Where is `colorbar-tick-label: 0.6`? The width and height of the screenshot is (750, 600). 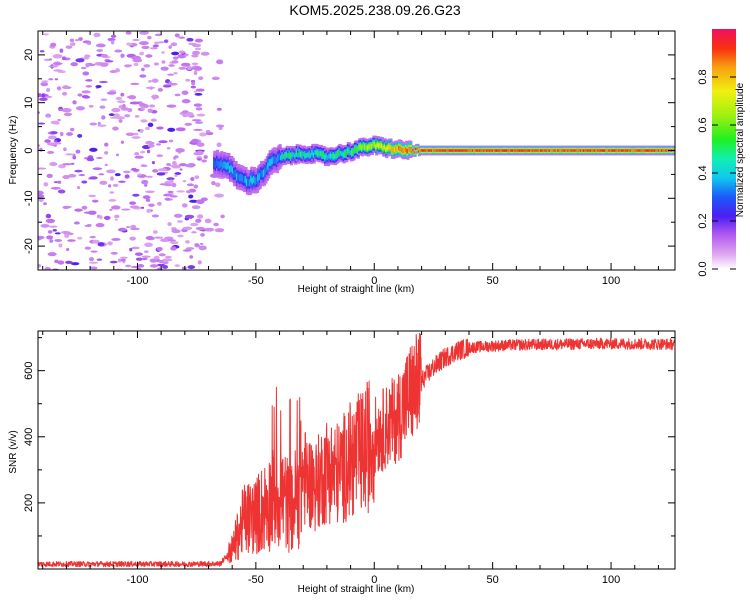
colorbar-tick-label: 0.6 is located at coordinates (703, 124).